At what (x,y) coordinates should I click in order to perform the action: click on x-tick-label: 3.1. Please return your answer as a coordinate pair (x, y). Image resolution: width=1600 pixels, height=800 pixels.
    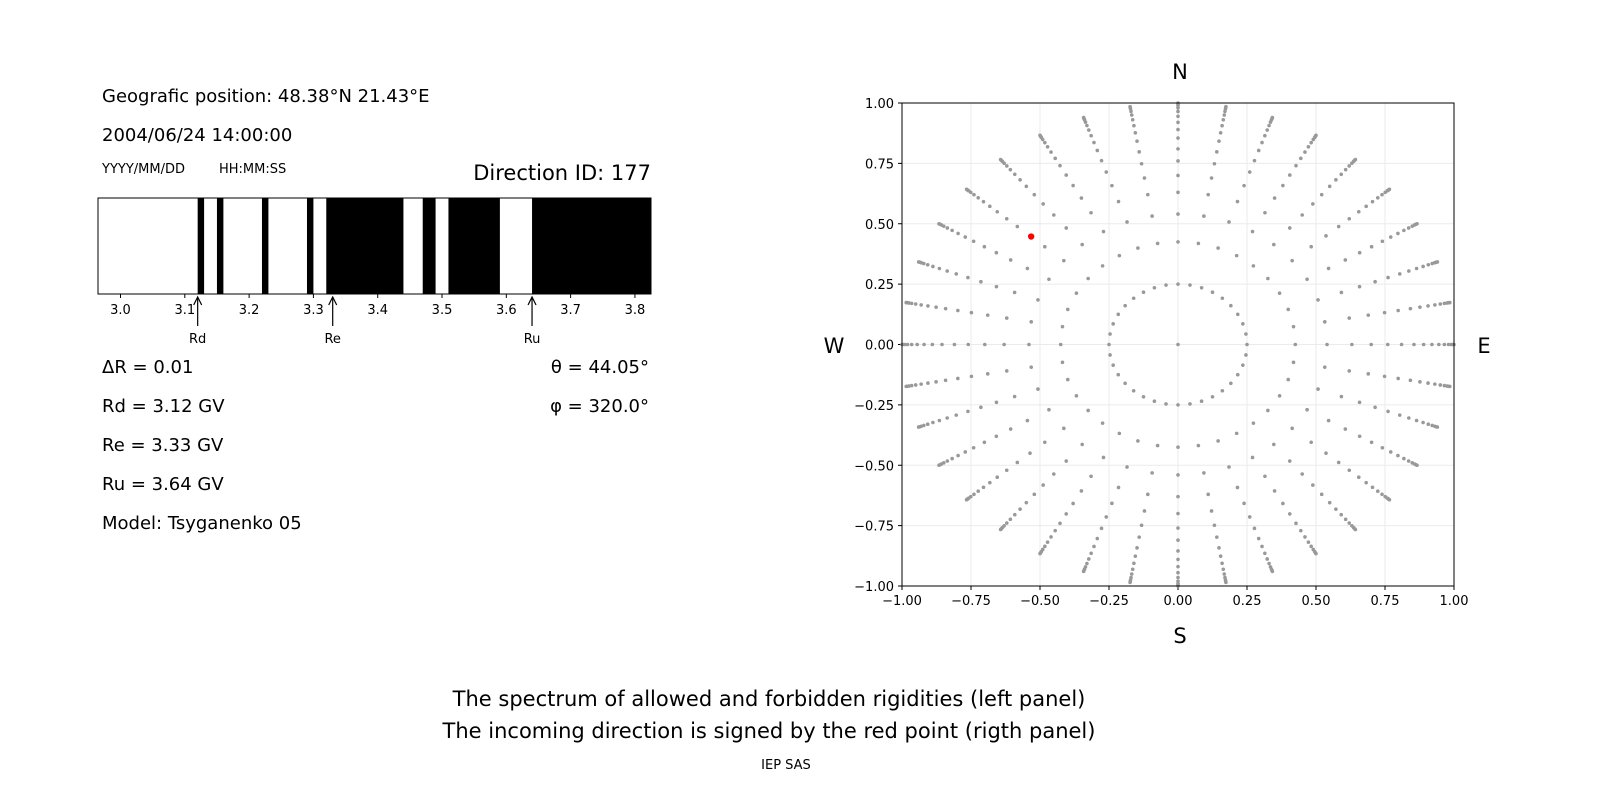
    Looking at the image, I should click on (184, 310).